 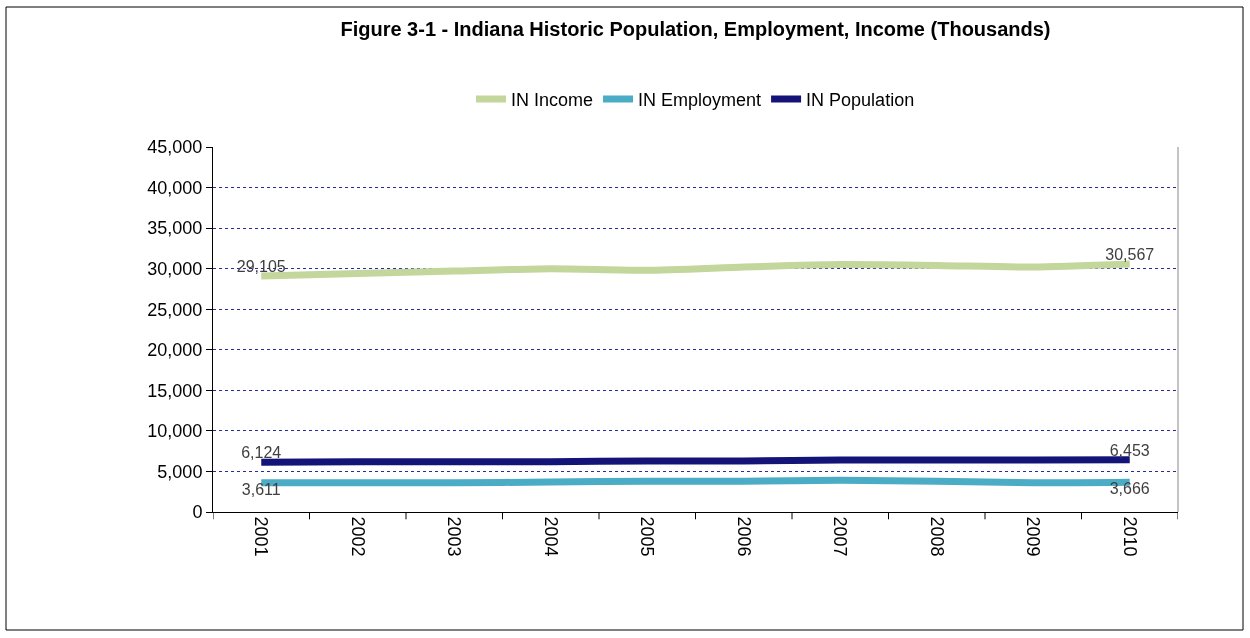 I want to click on x-tick-label: 2004, so click(x=550, y=536).